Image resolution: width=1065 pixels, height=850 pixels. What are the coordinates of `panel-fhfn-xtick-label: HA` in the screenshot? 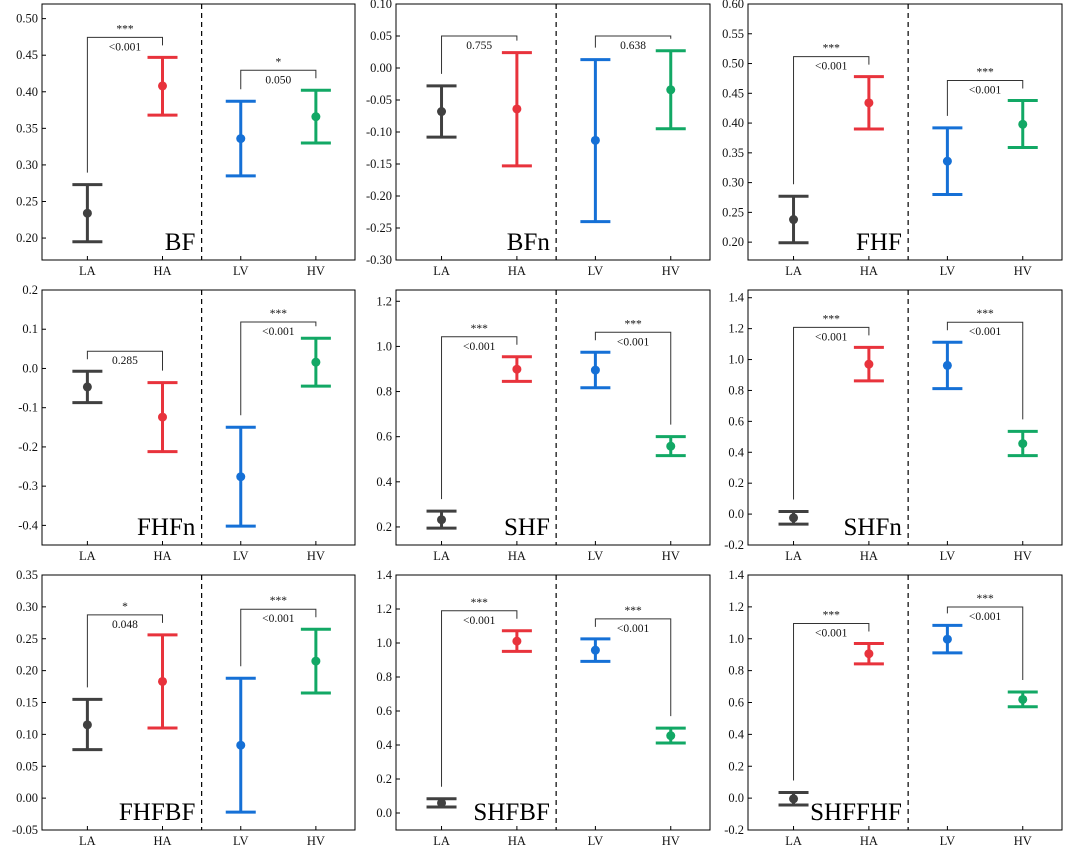 It's located at (162, 556).